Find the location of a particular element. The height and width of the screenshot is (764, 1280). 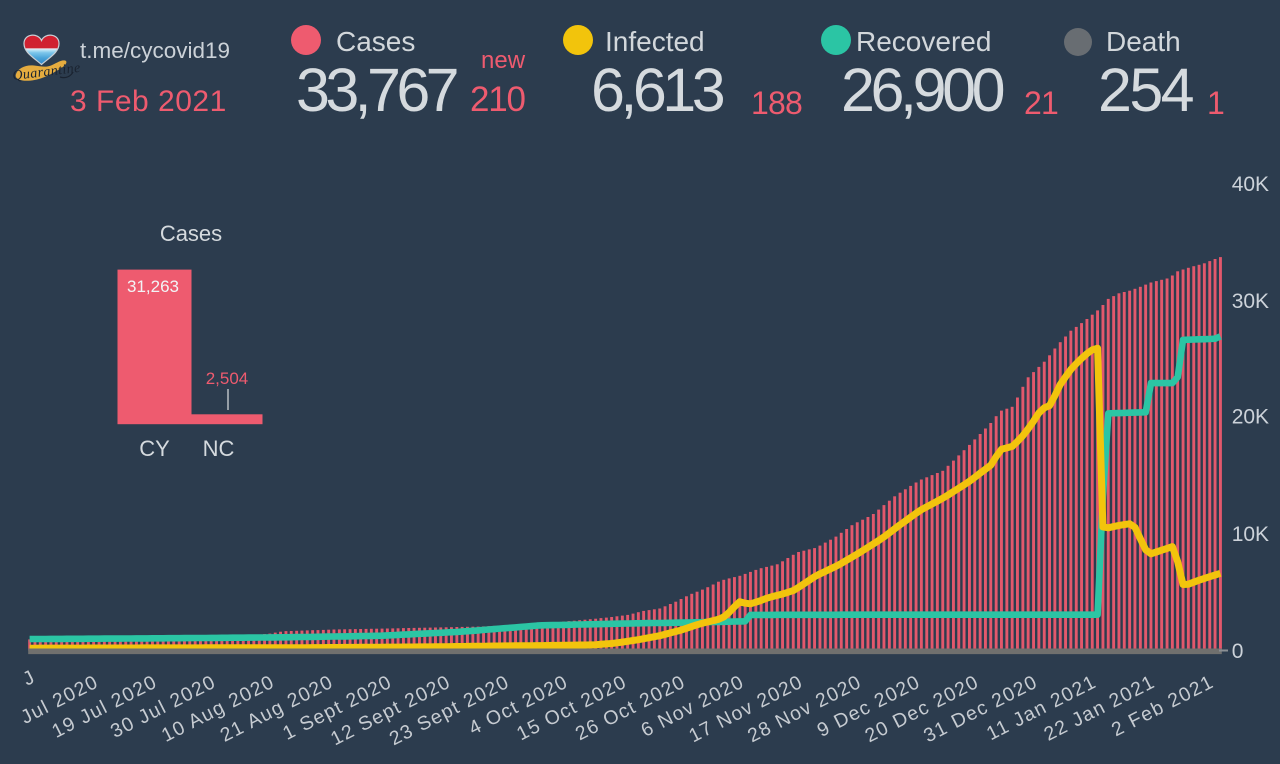

svg-text: NC is located at coordinates (219, 448).